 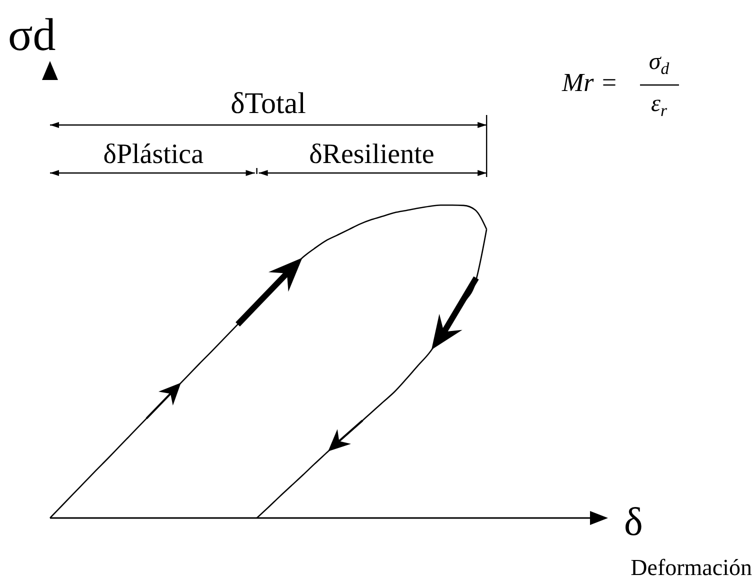 What do you see at coordinates (633, 521) in the screenshot?
I see `x-axis-title: δ` at bounding box center [633, 521].